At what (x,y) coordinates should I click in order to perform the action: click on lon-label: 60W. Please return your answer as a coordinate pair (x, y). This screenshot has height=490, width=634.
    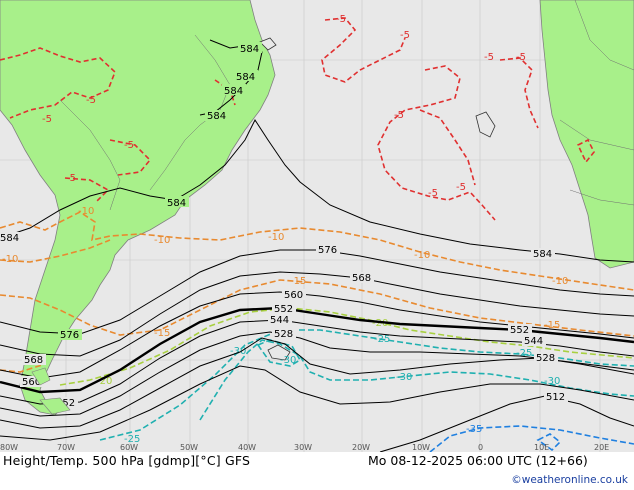
    Looking at the image, I should click on (129, 447).